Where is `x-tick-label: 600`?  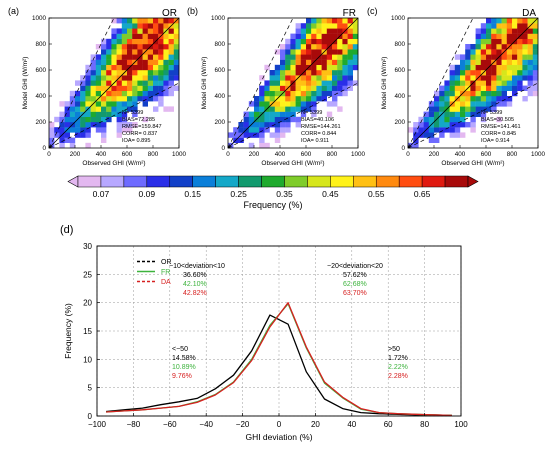 x-tick-label: 600 is located at coordinates (127, 154).